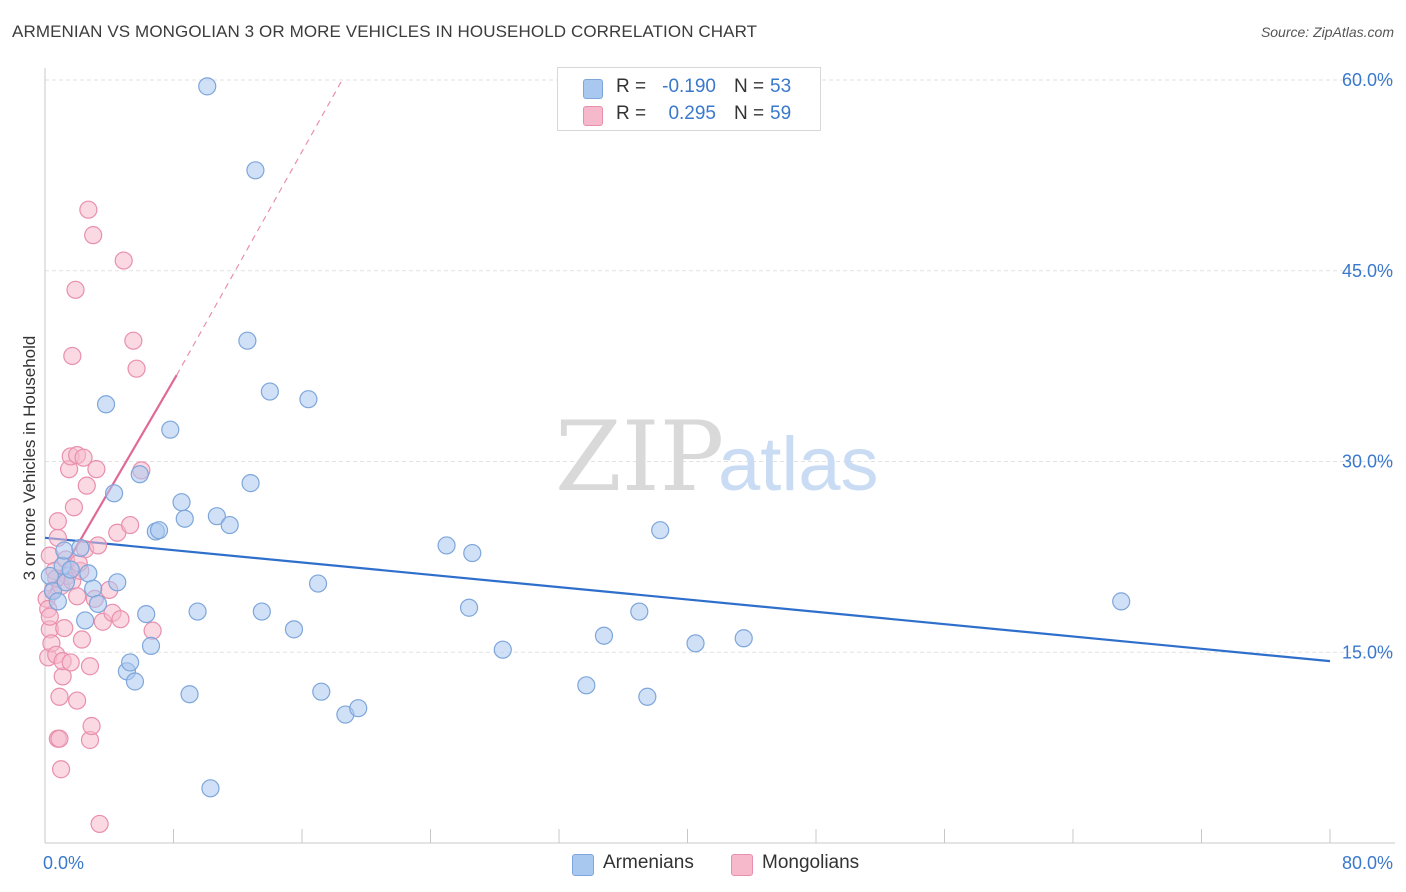 This screenshot has height=892, width=1406. Describe the element at coordinates (1327, 32) in the screenshot. I see `source-label: Source: ZipAtlas.com` at that location.